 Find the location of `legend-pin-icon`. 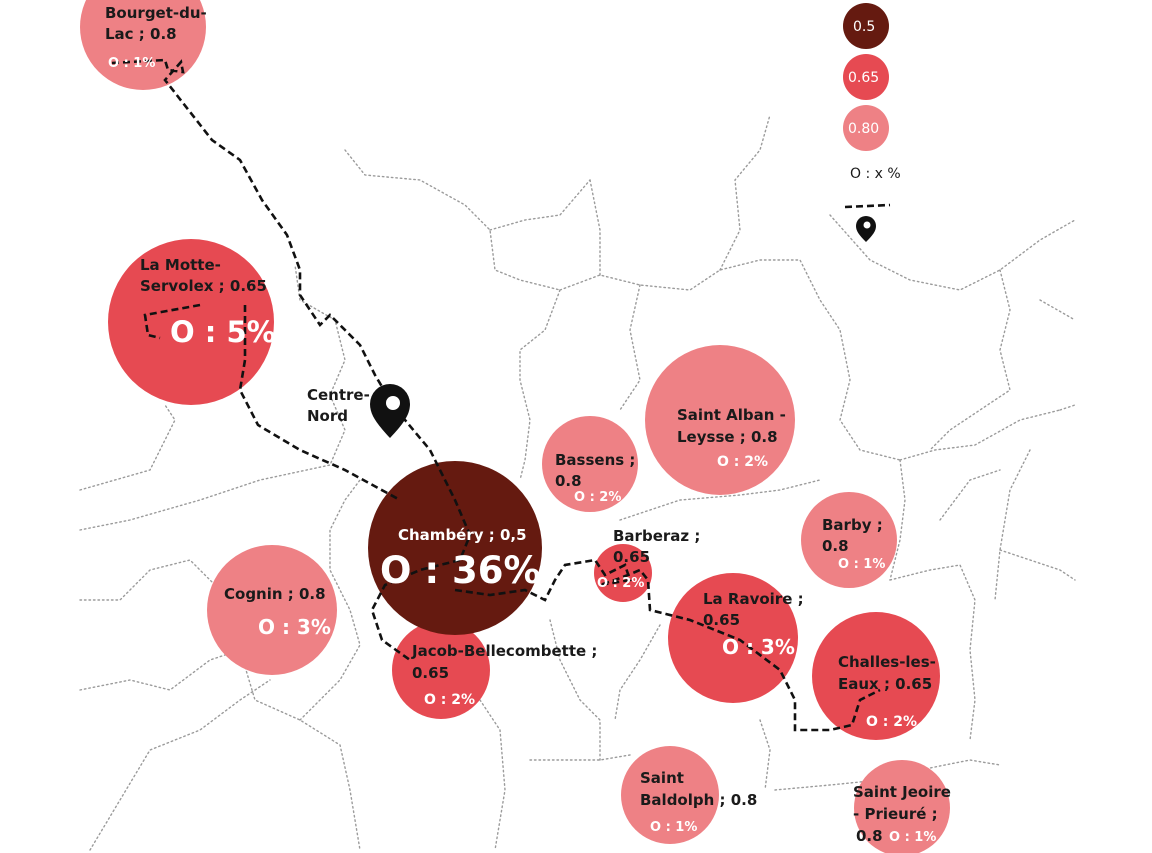

legend-pin-icon is located at coordinates (866, 229).